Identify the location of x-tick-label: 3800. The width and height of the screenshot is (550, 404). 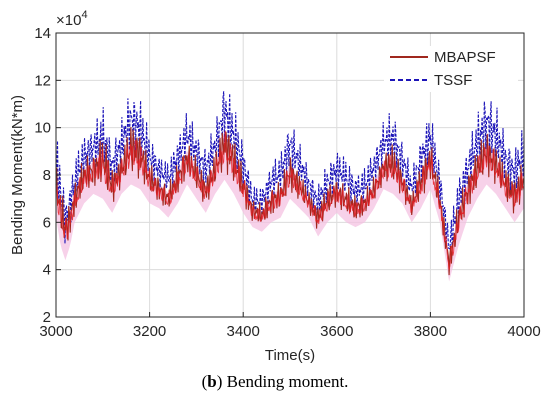
(430, 331).